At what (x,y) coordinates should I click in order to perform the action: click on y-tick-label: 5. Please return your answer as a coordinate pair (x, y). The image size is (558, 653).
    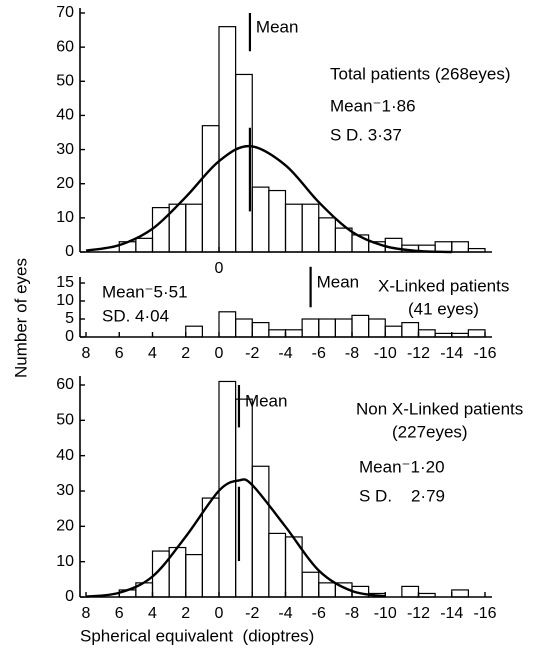
    Looking at the image, I should click on (69, 318).